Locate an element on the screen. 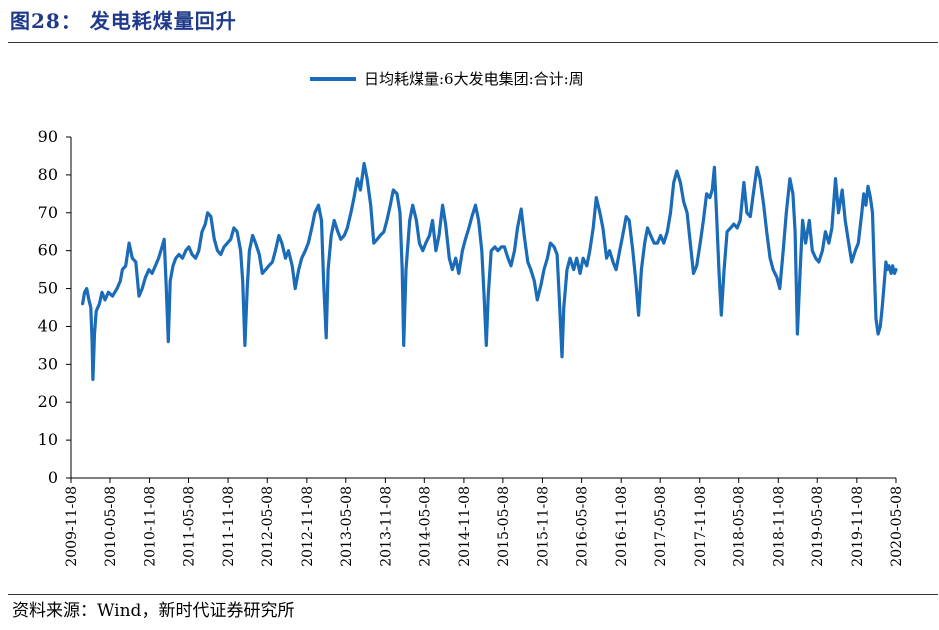 This screenshot has height=630, width=939. figure-header: 图28： 发电耗煤量回升 is located at coordinates (470, 21).